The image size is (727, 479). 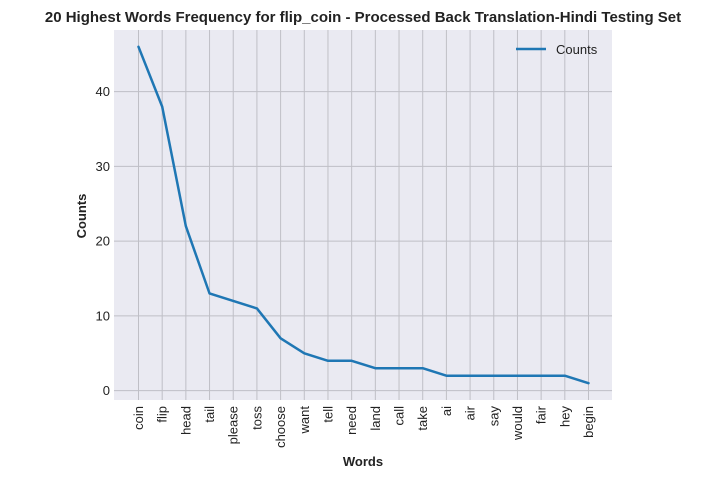 I want to click on y-axis-label: Counts, so click(x=81, y=216).